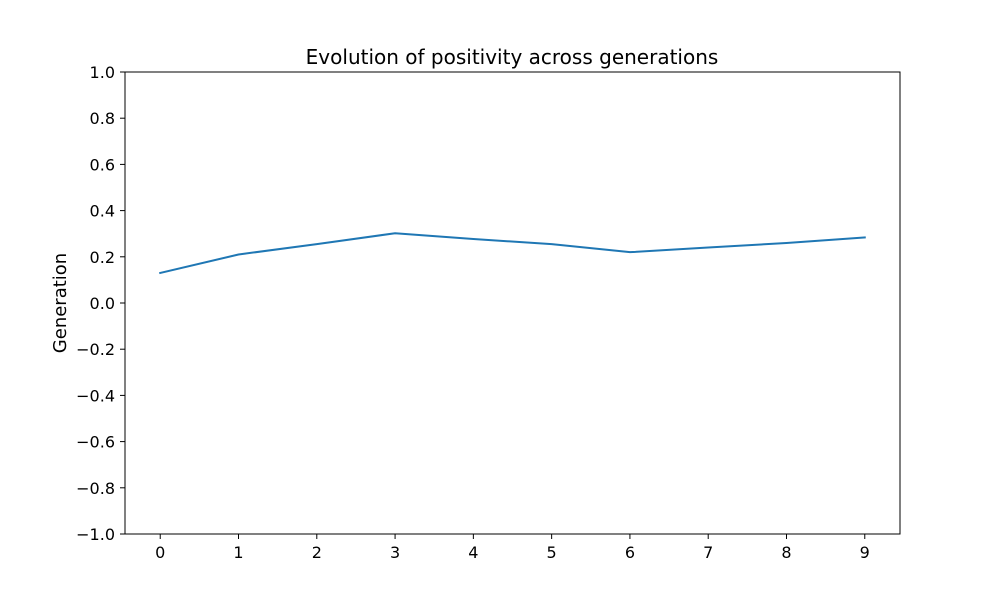 This screenshot has width=1000, height=600. What do you see at coordinates (630, 552) in the screenshot?
I see `x-tick-label: 6` at bounding box center [630, 552].